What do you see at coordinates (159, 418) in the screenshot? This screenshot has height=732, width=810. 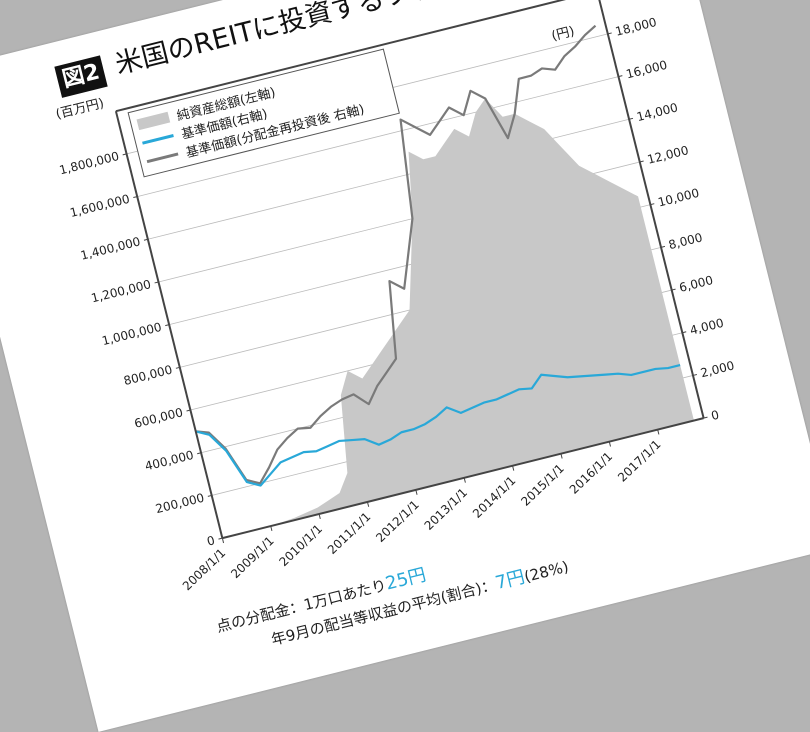 I see `left-tick-label: 600,000` at bounding box center [159, 418].